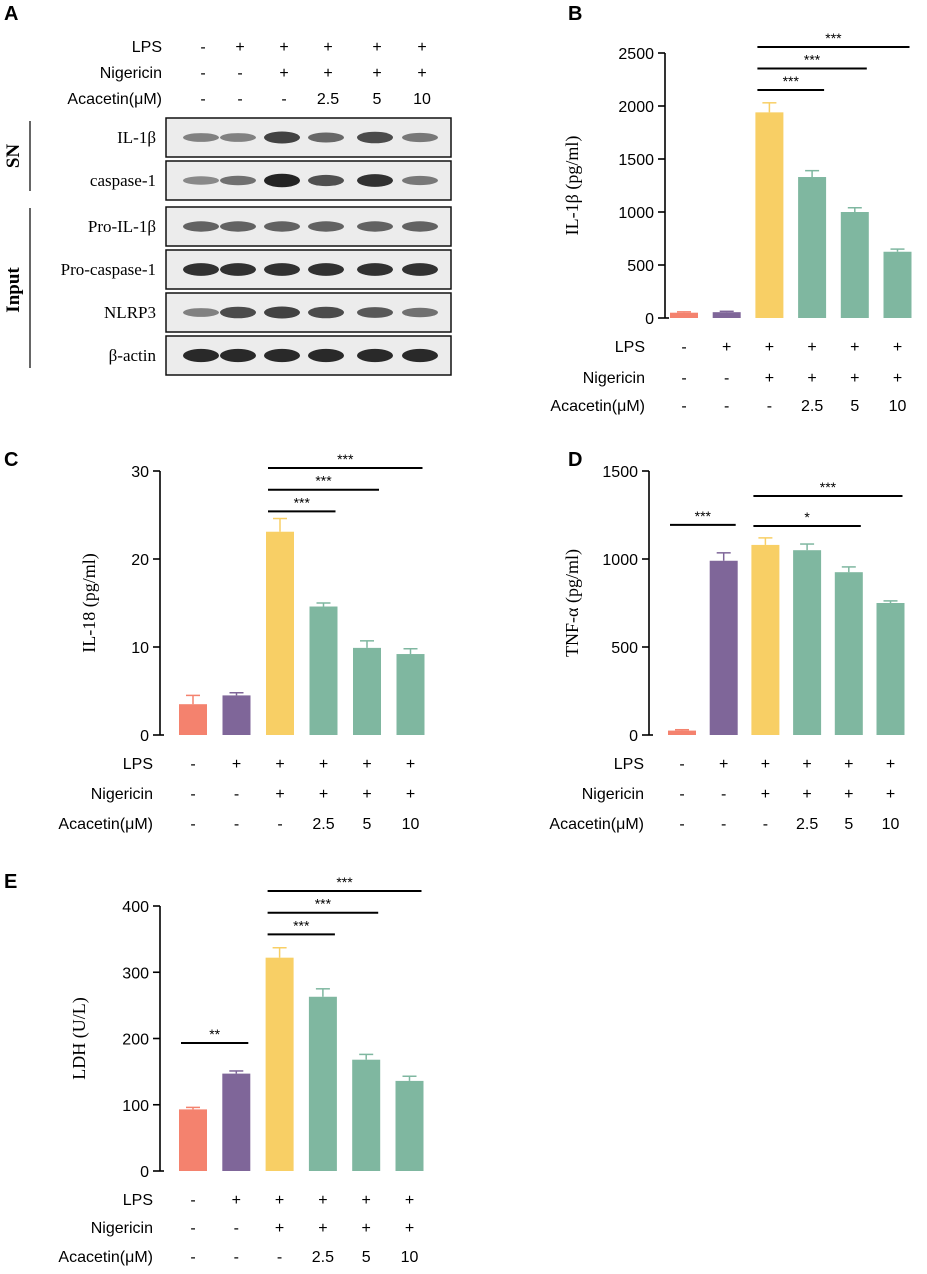 The height and width of the screenshot is (1274, 927). I want to click on y-tick-label: 1500, so click(620, 472).